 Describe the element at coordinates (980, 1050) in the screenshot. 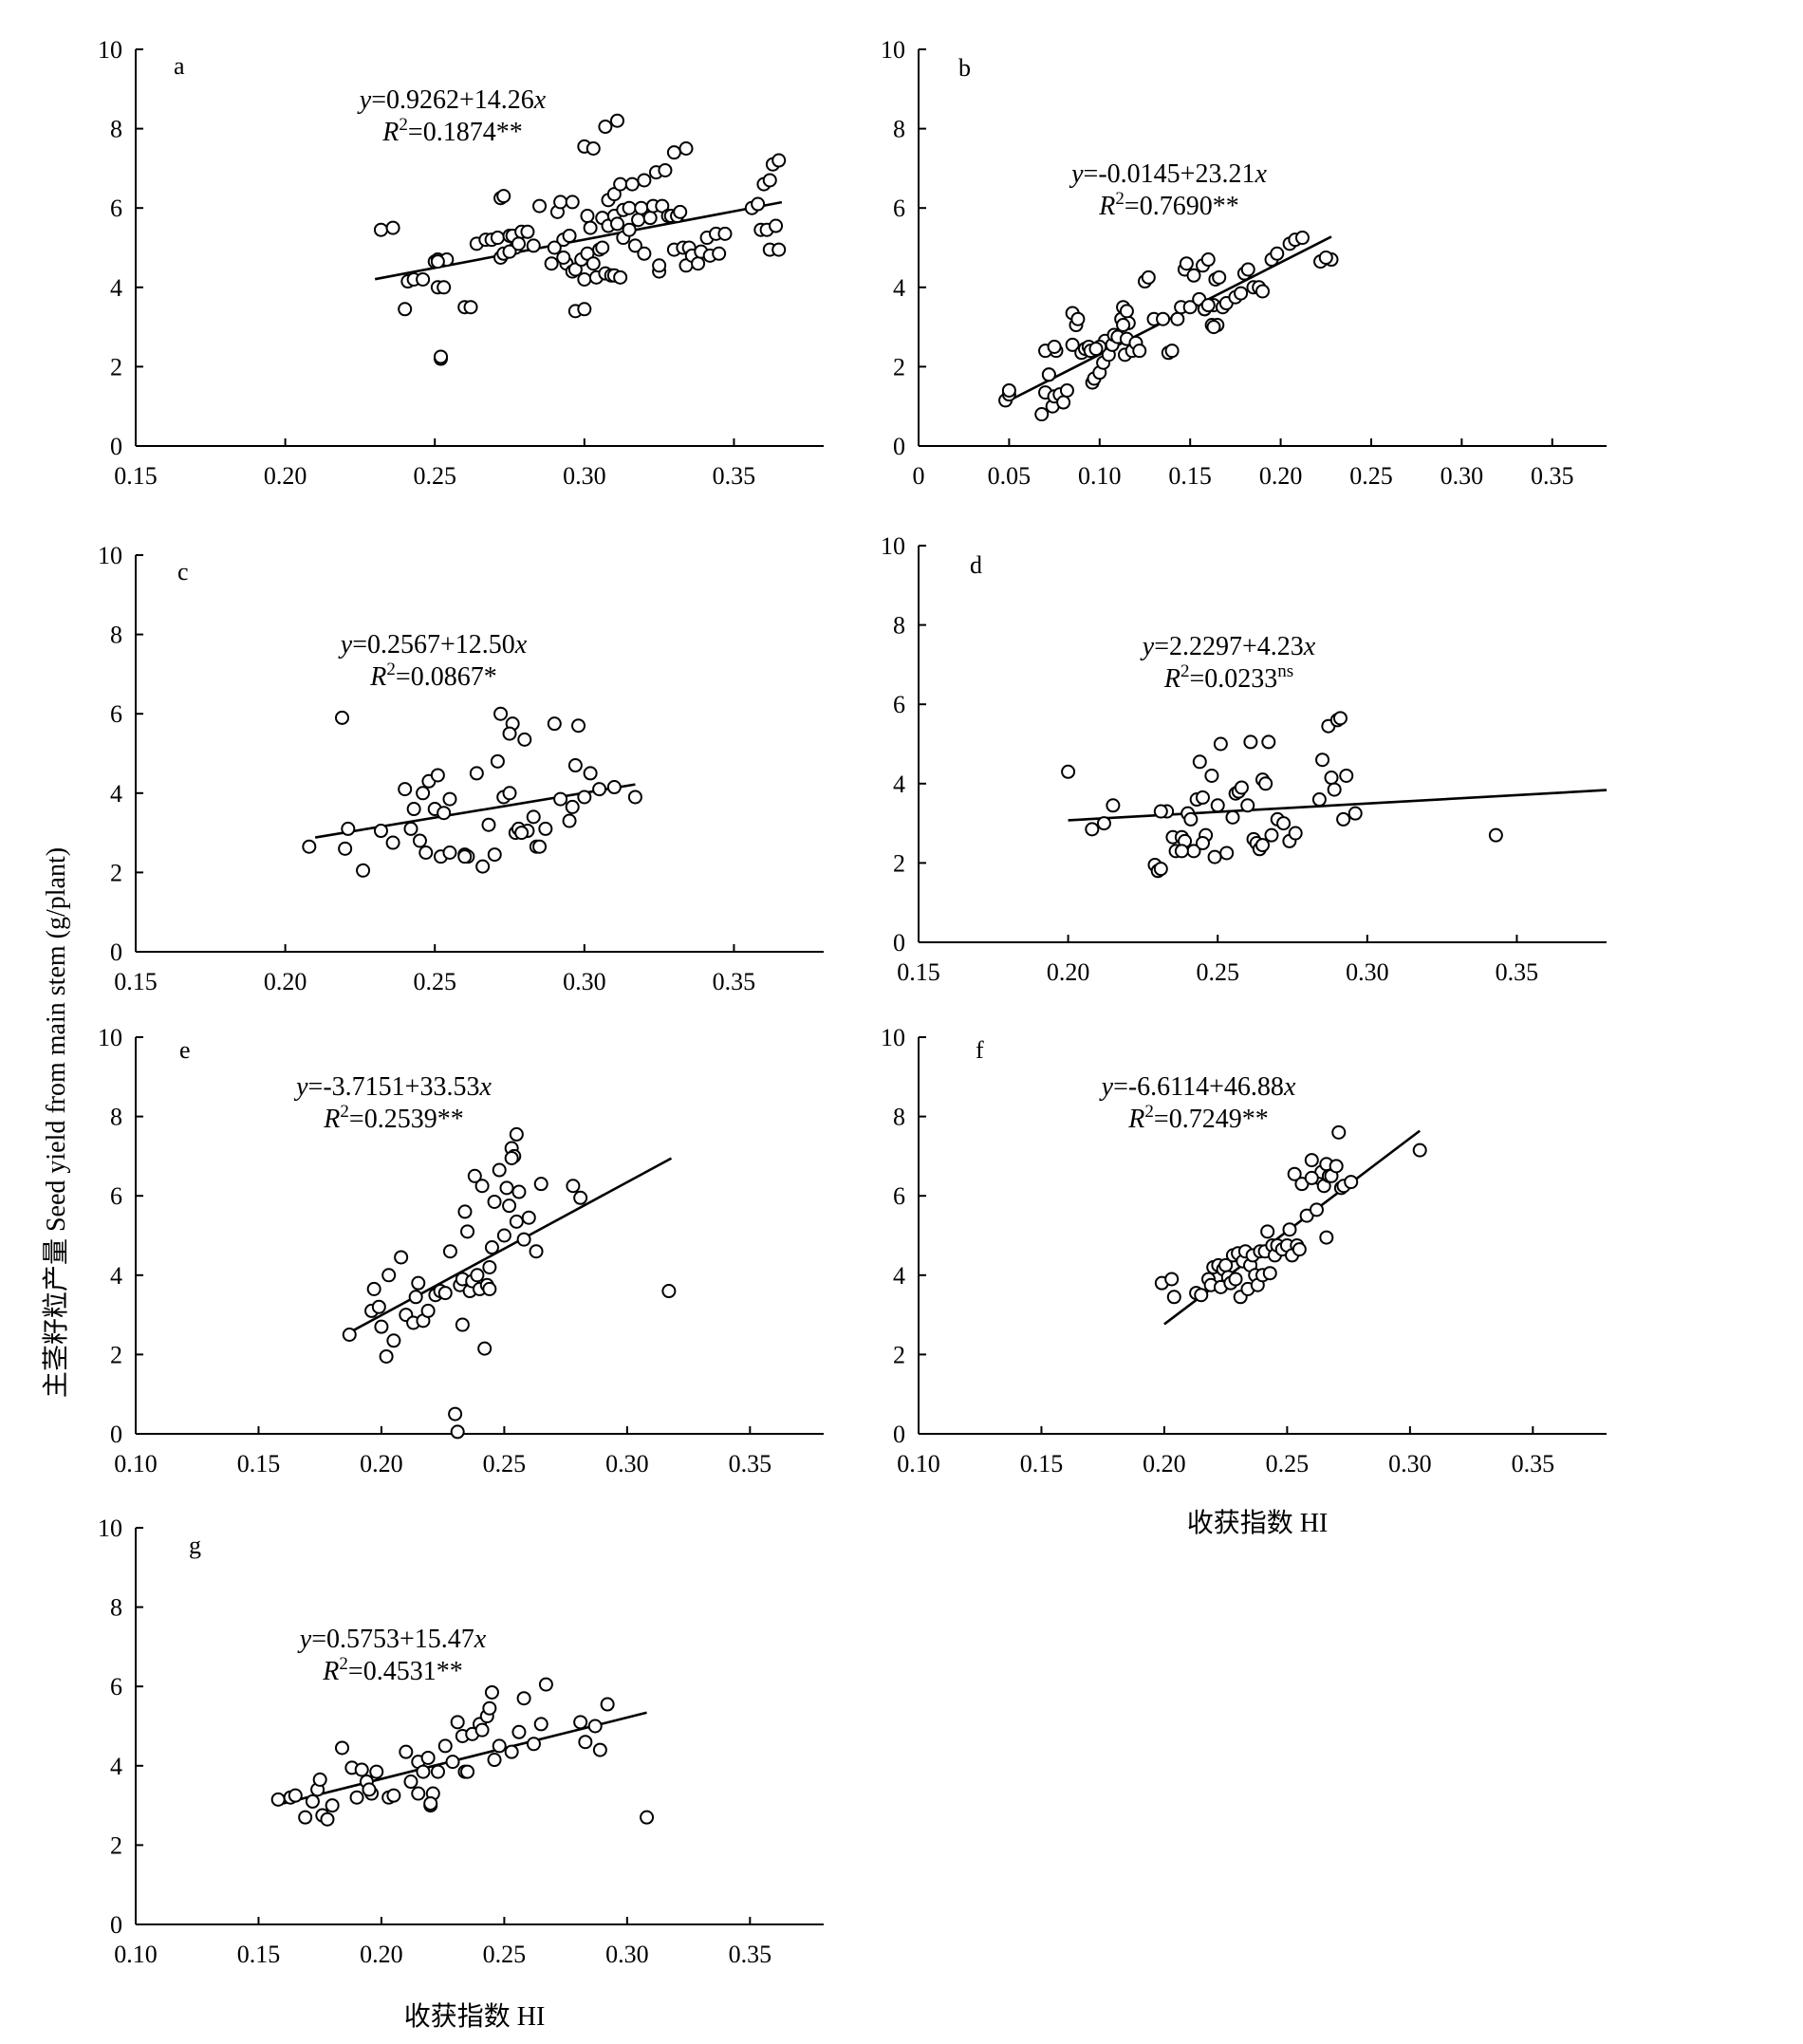

I see `panel-letter: f` at that location.